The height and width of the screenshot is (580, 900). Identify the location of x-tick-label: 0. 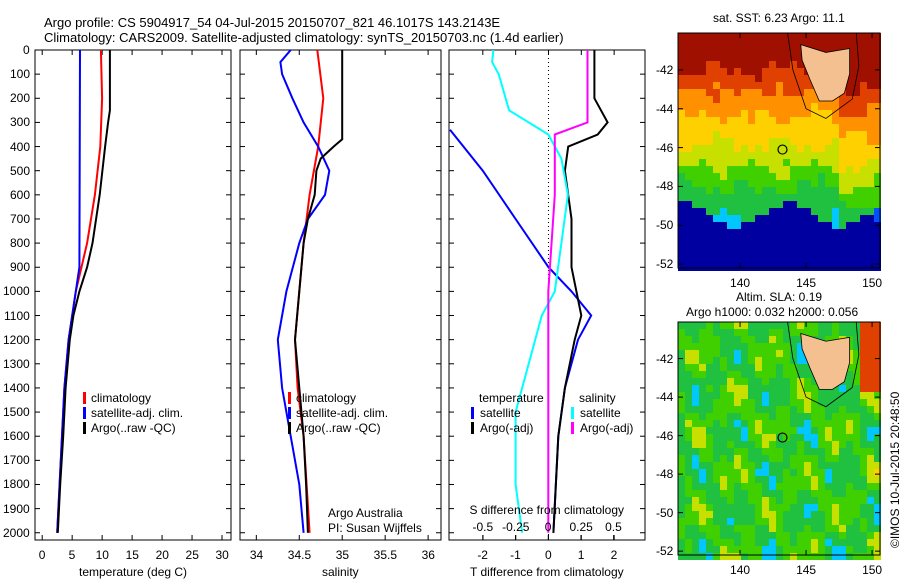
(548, 555).